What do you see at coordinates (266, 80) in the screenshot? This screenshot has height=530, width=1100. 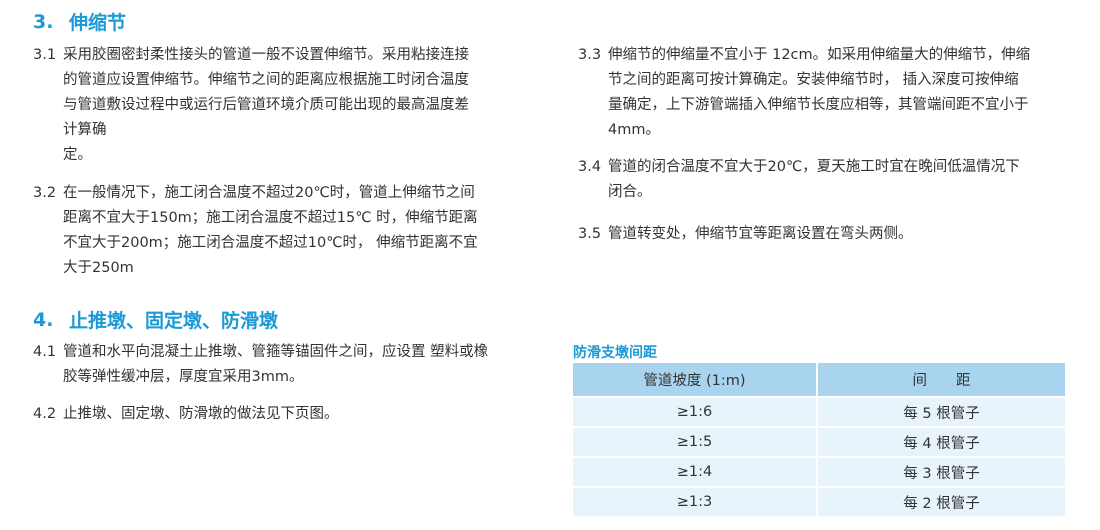 I see `text-line: 的管道应设置伸缩节。伸缩节之间的距离应根据施工时闭合温度` at bounding box center [266, 80].